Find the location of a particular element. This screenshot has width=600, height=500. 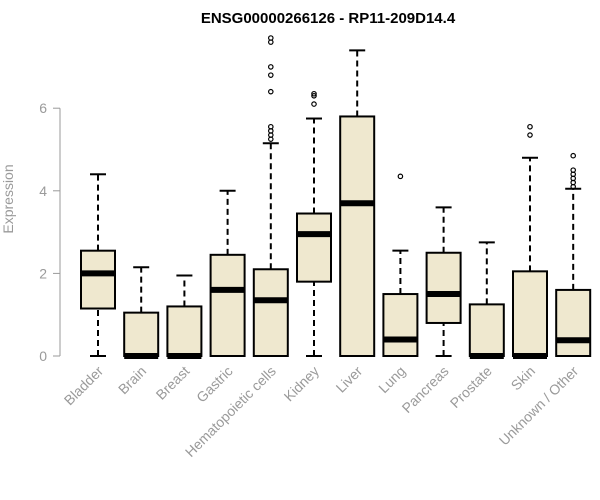

box-lung is located at coordinates (400, 265).